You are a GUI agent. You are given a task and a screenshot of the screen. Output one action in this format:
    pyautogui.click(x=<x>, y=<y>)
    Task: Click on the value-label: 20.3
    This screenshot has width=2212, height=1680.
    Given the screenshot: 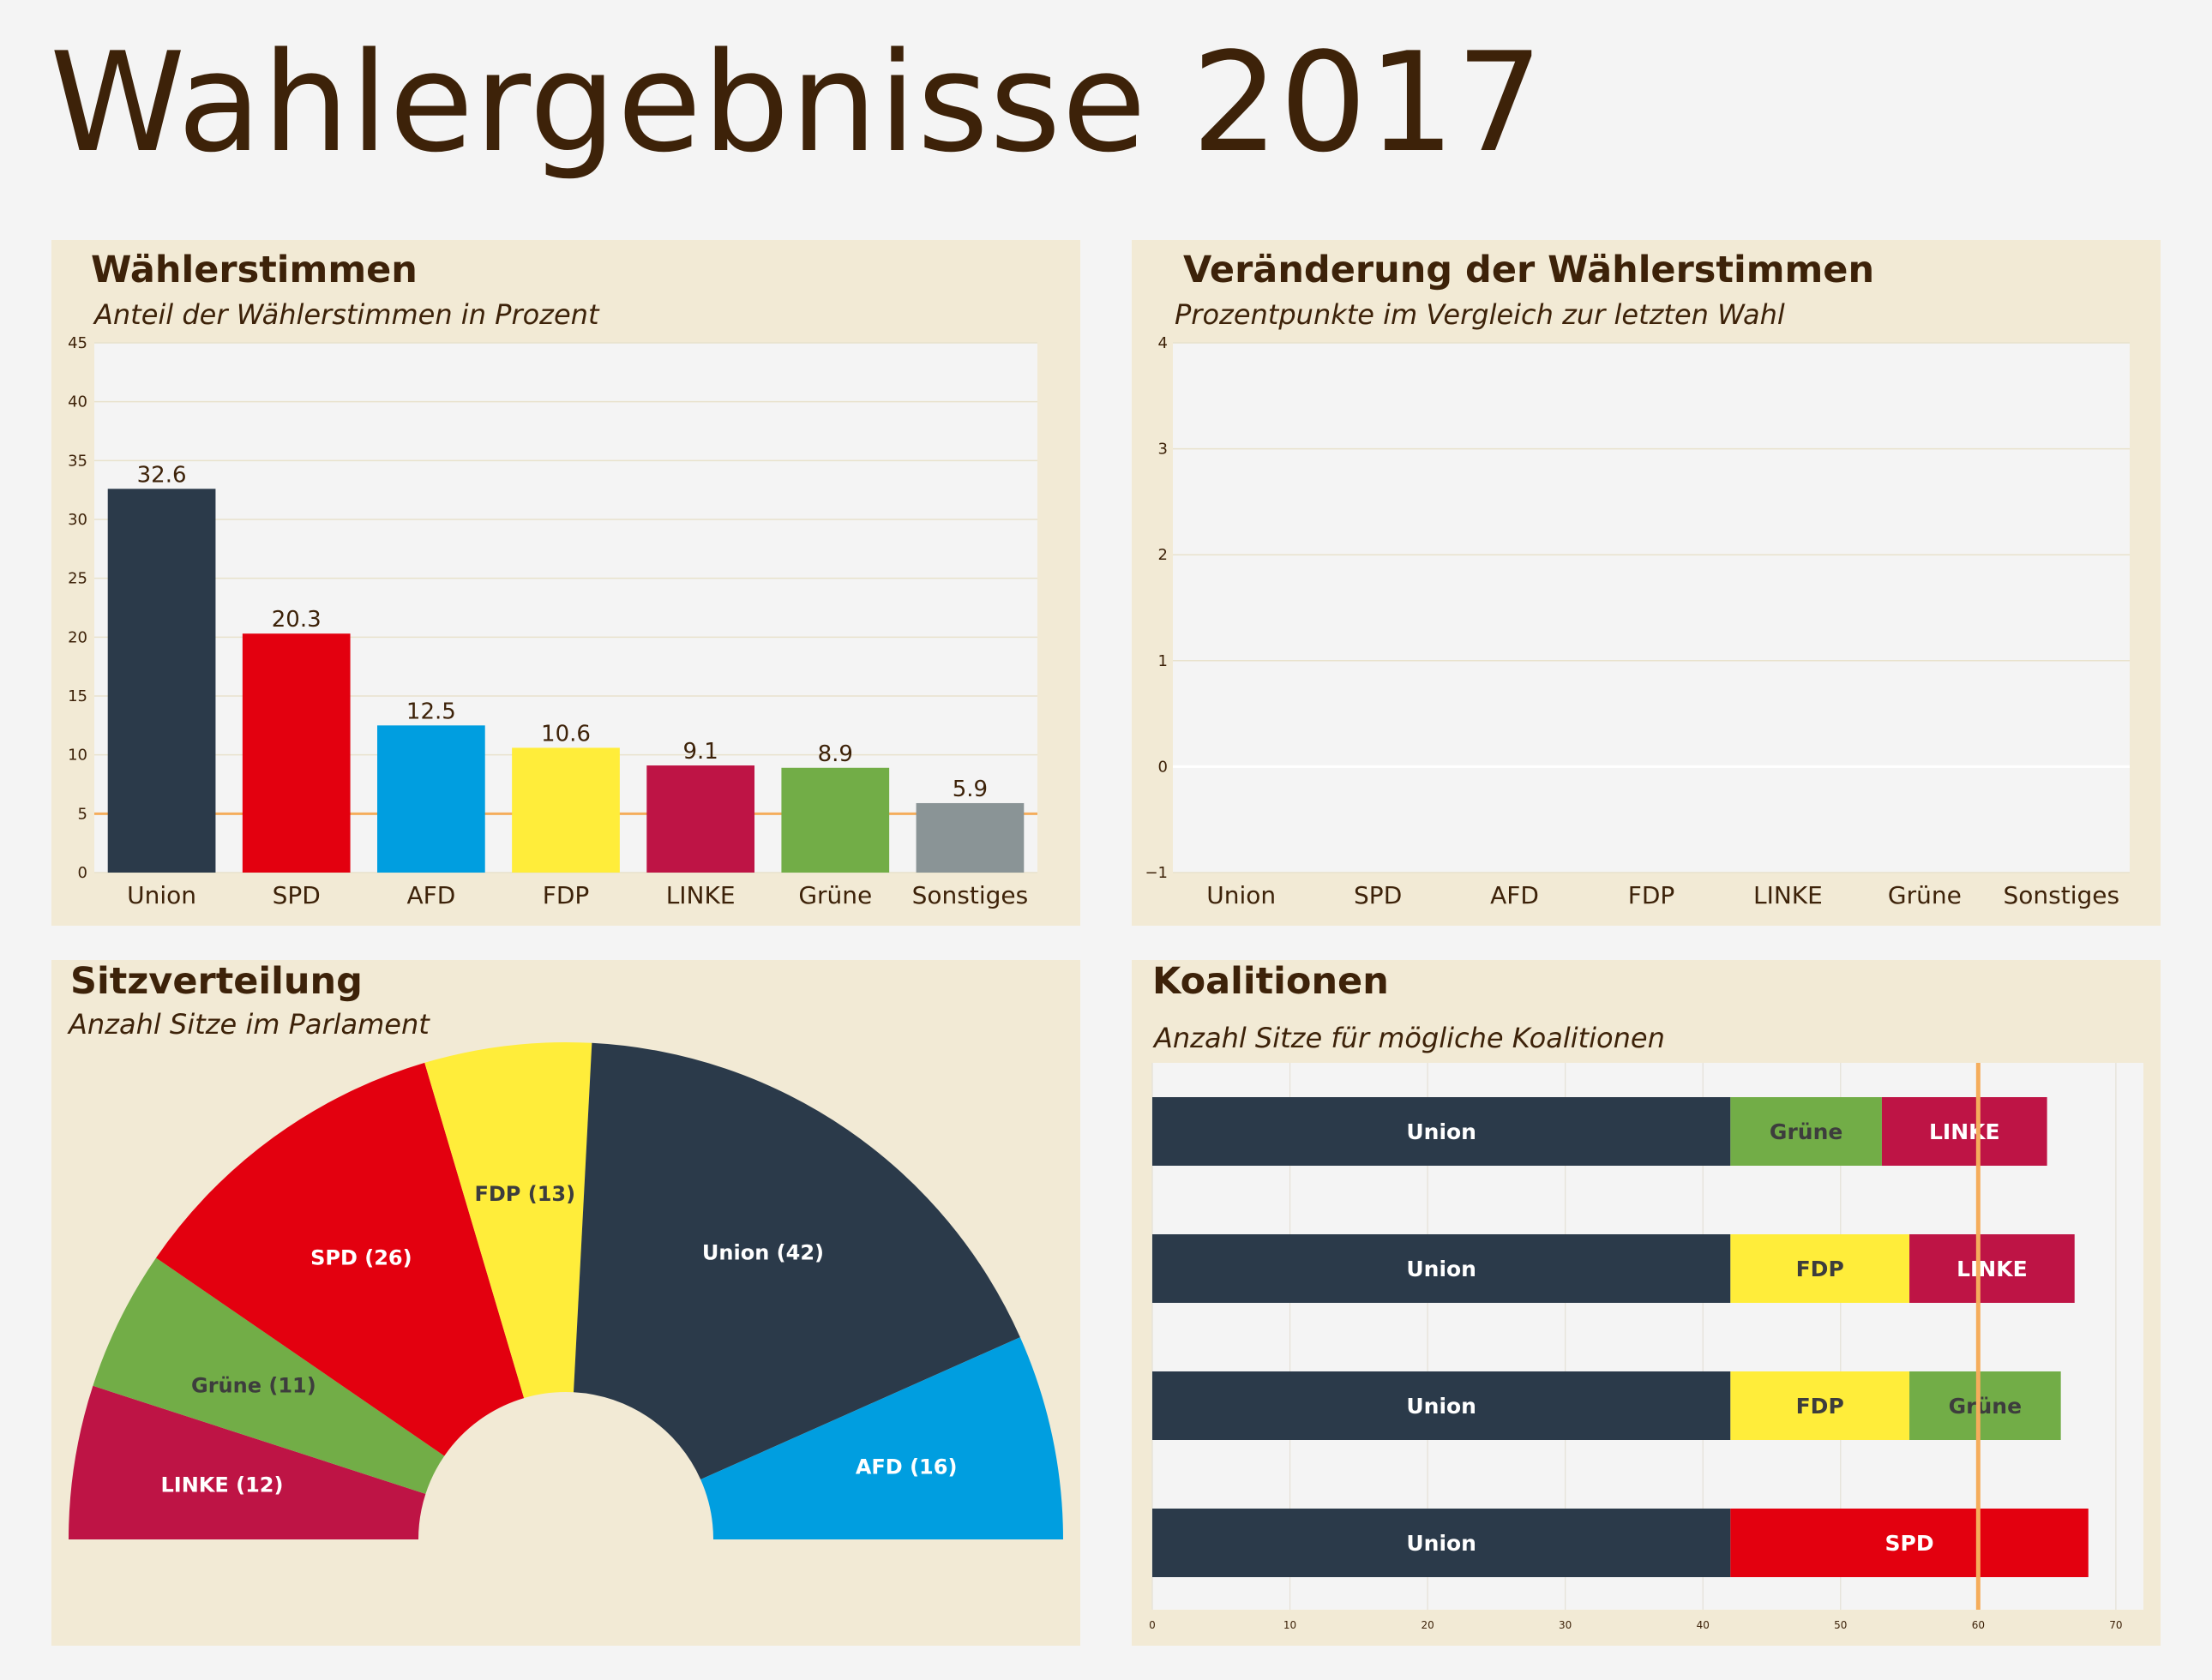 What is the action you would take?
    pyautogui.click(x=297, y=620)
    